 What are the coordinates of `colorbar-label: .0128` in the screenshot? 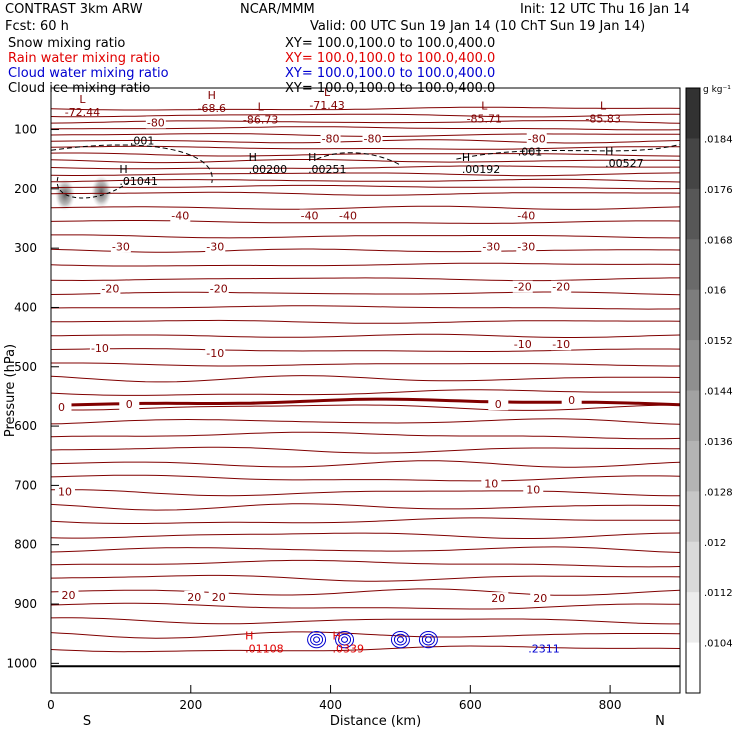 It's located at (718, 492).